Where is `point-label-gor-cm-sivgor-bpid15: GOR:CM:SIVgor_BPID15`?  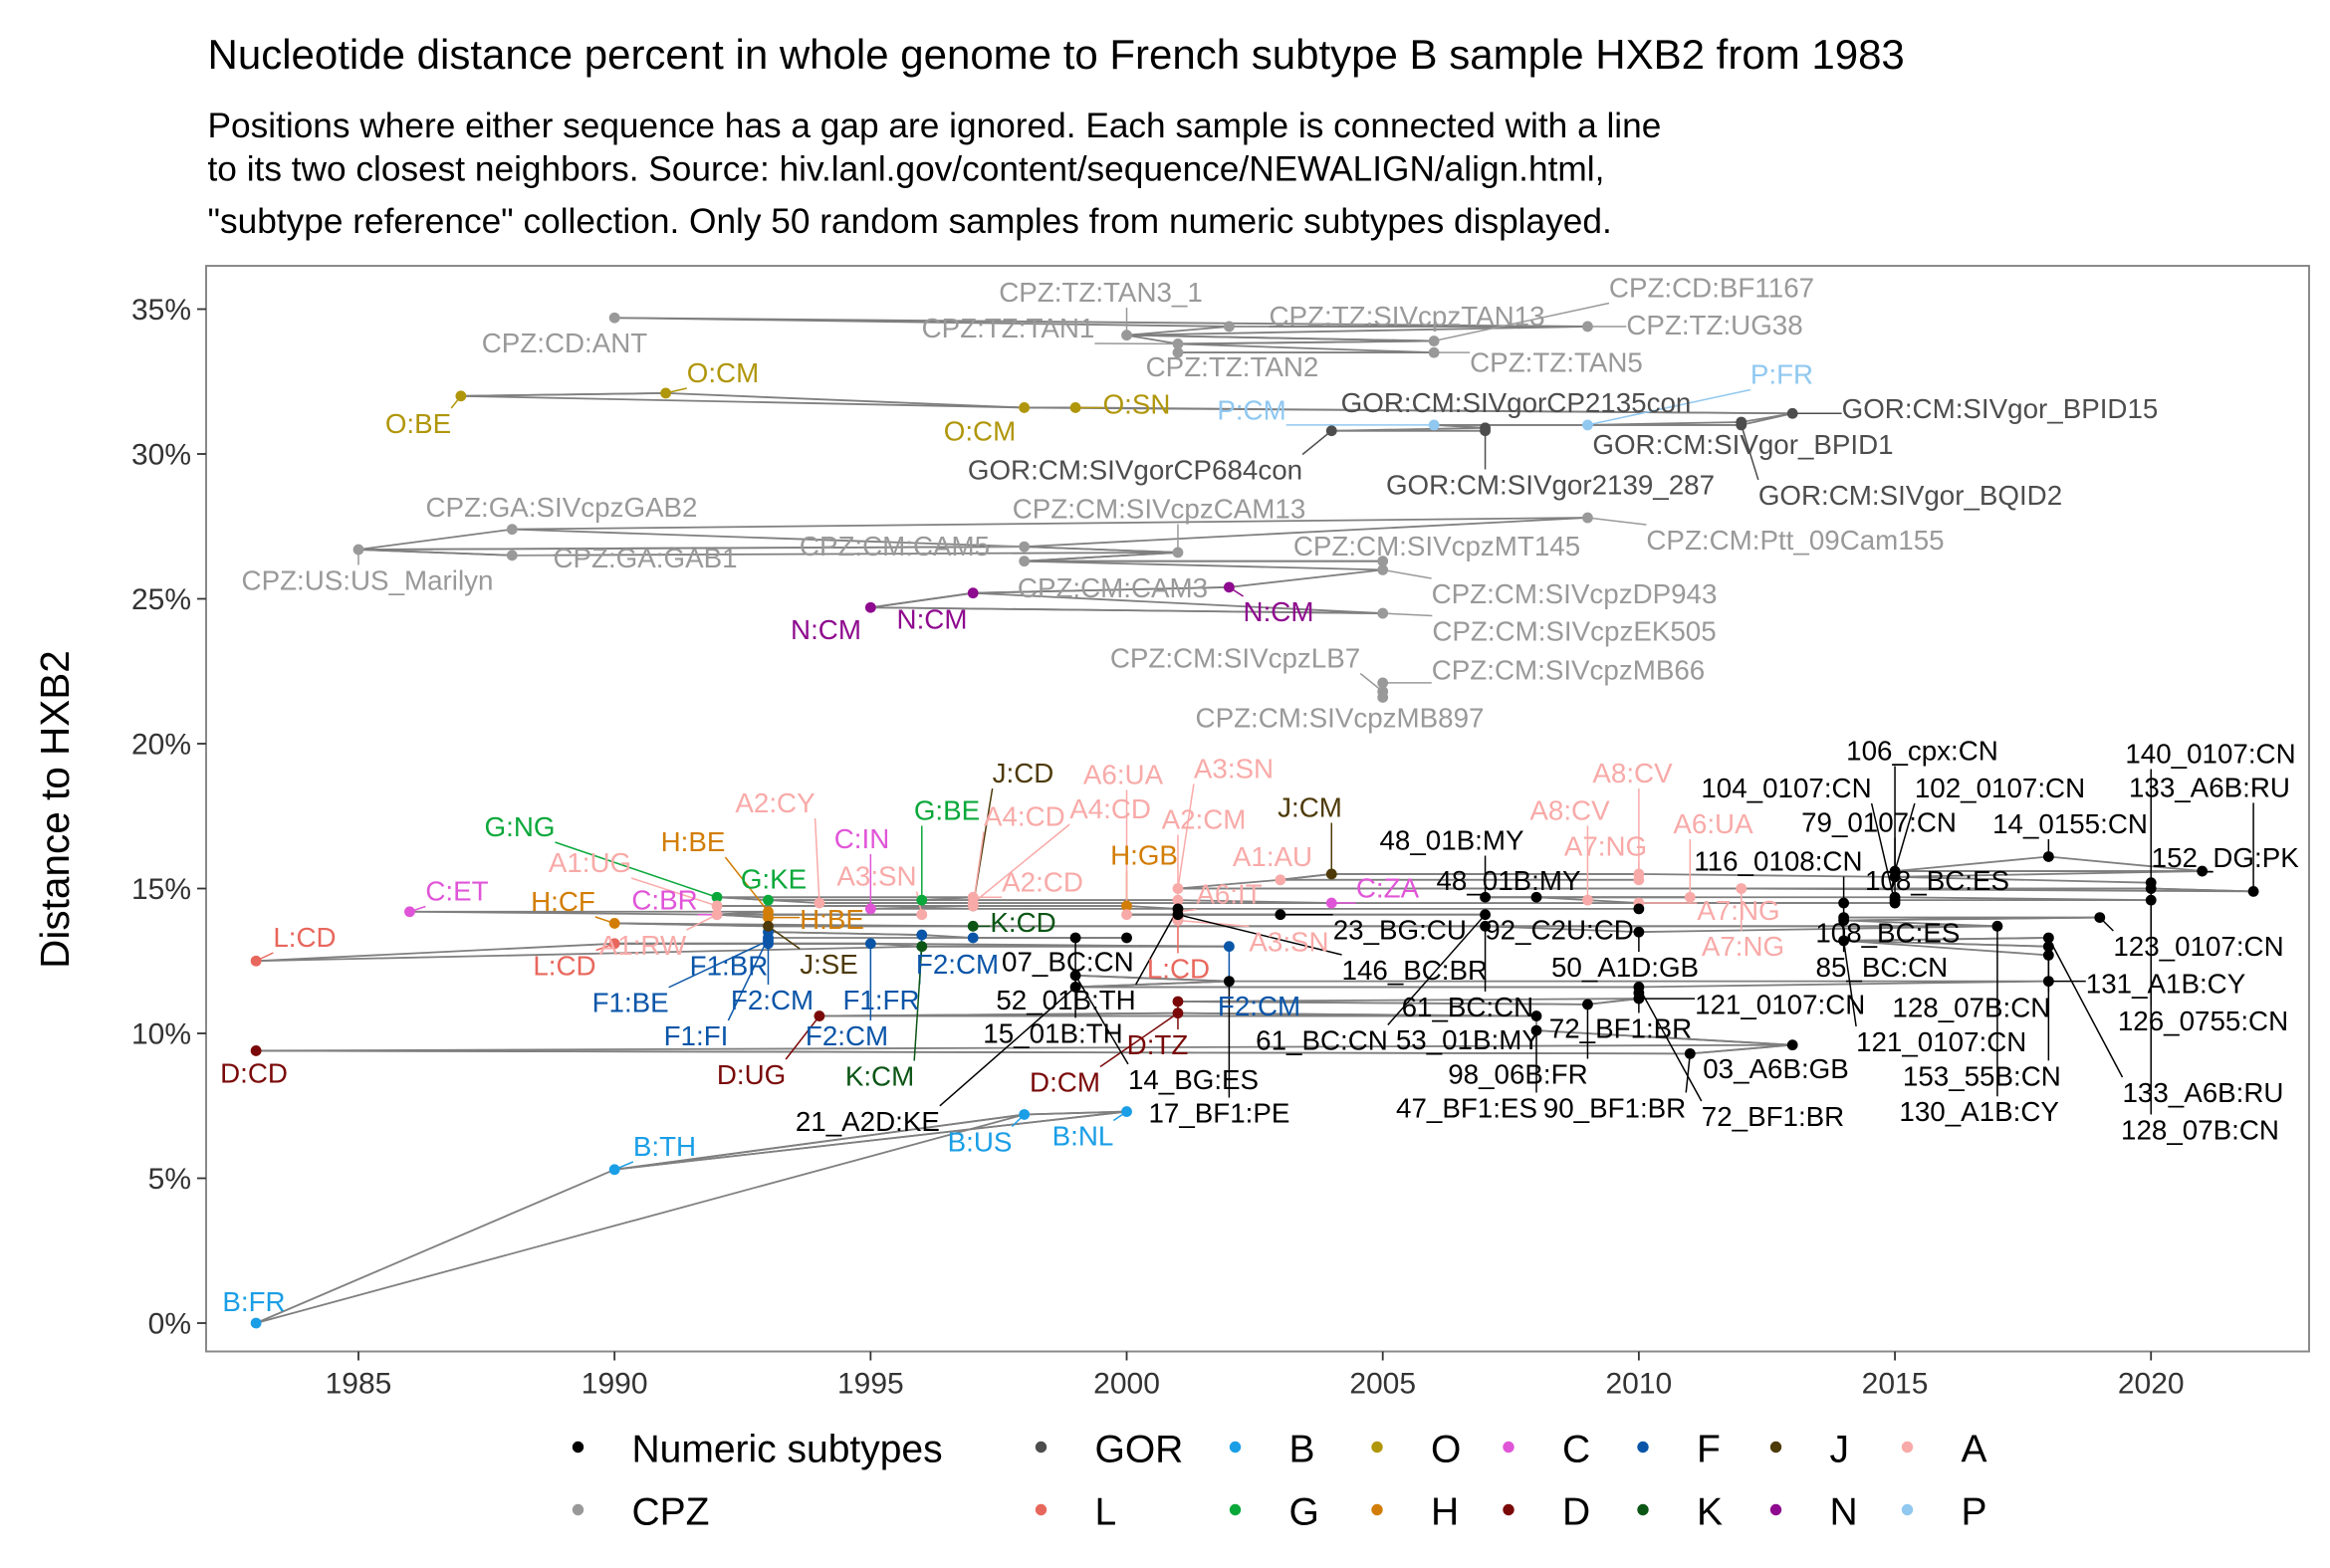
point-label-gor-cm-sivgor-bpid15: GOR:CM:SIVgor_BPID15 is located at coordinates (2001, 409).